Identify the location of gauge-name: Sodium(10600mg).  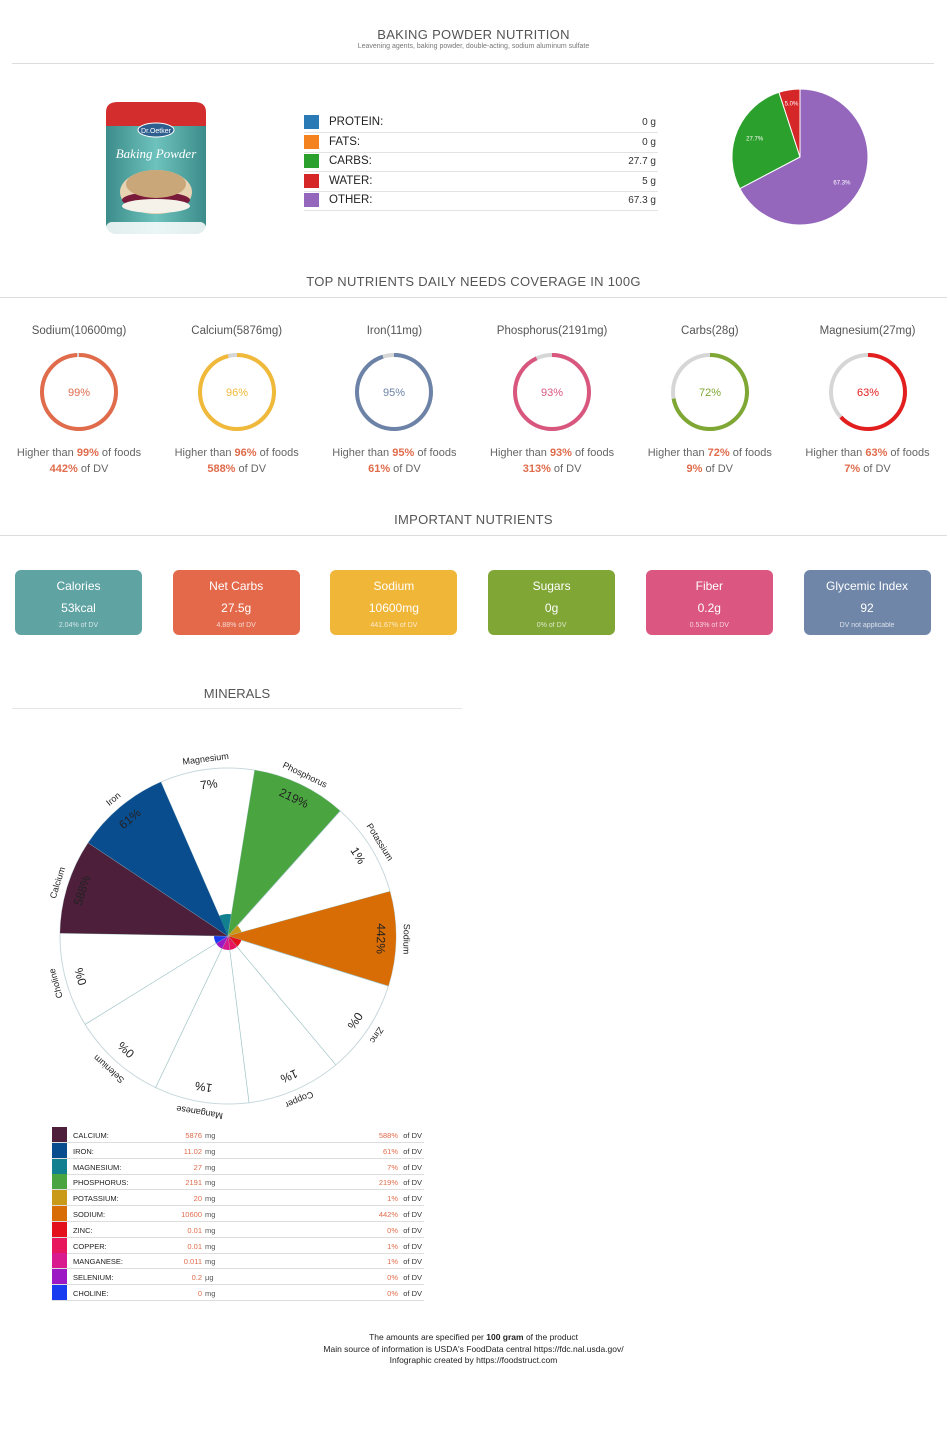
(79, 331).